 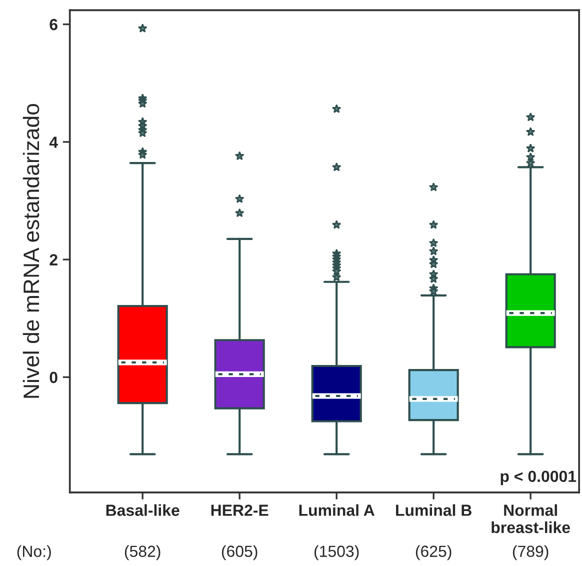 I want to click on x-tick-label: Luminal B, so click(x=434, y=510).